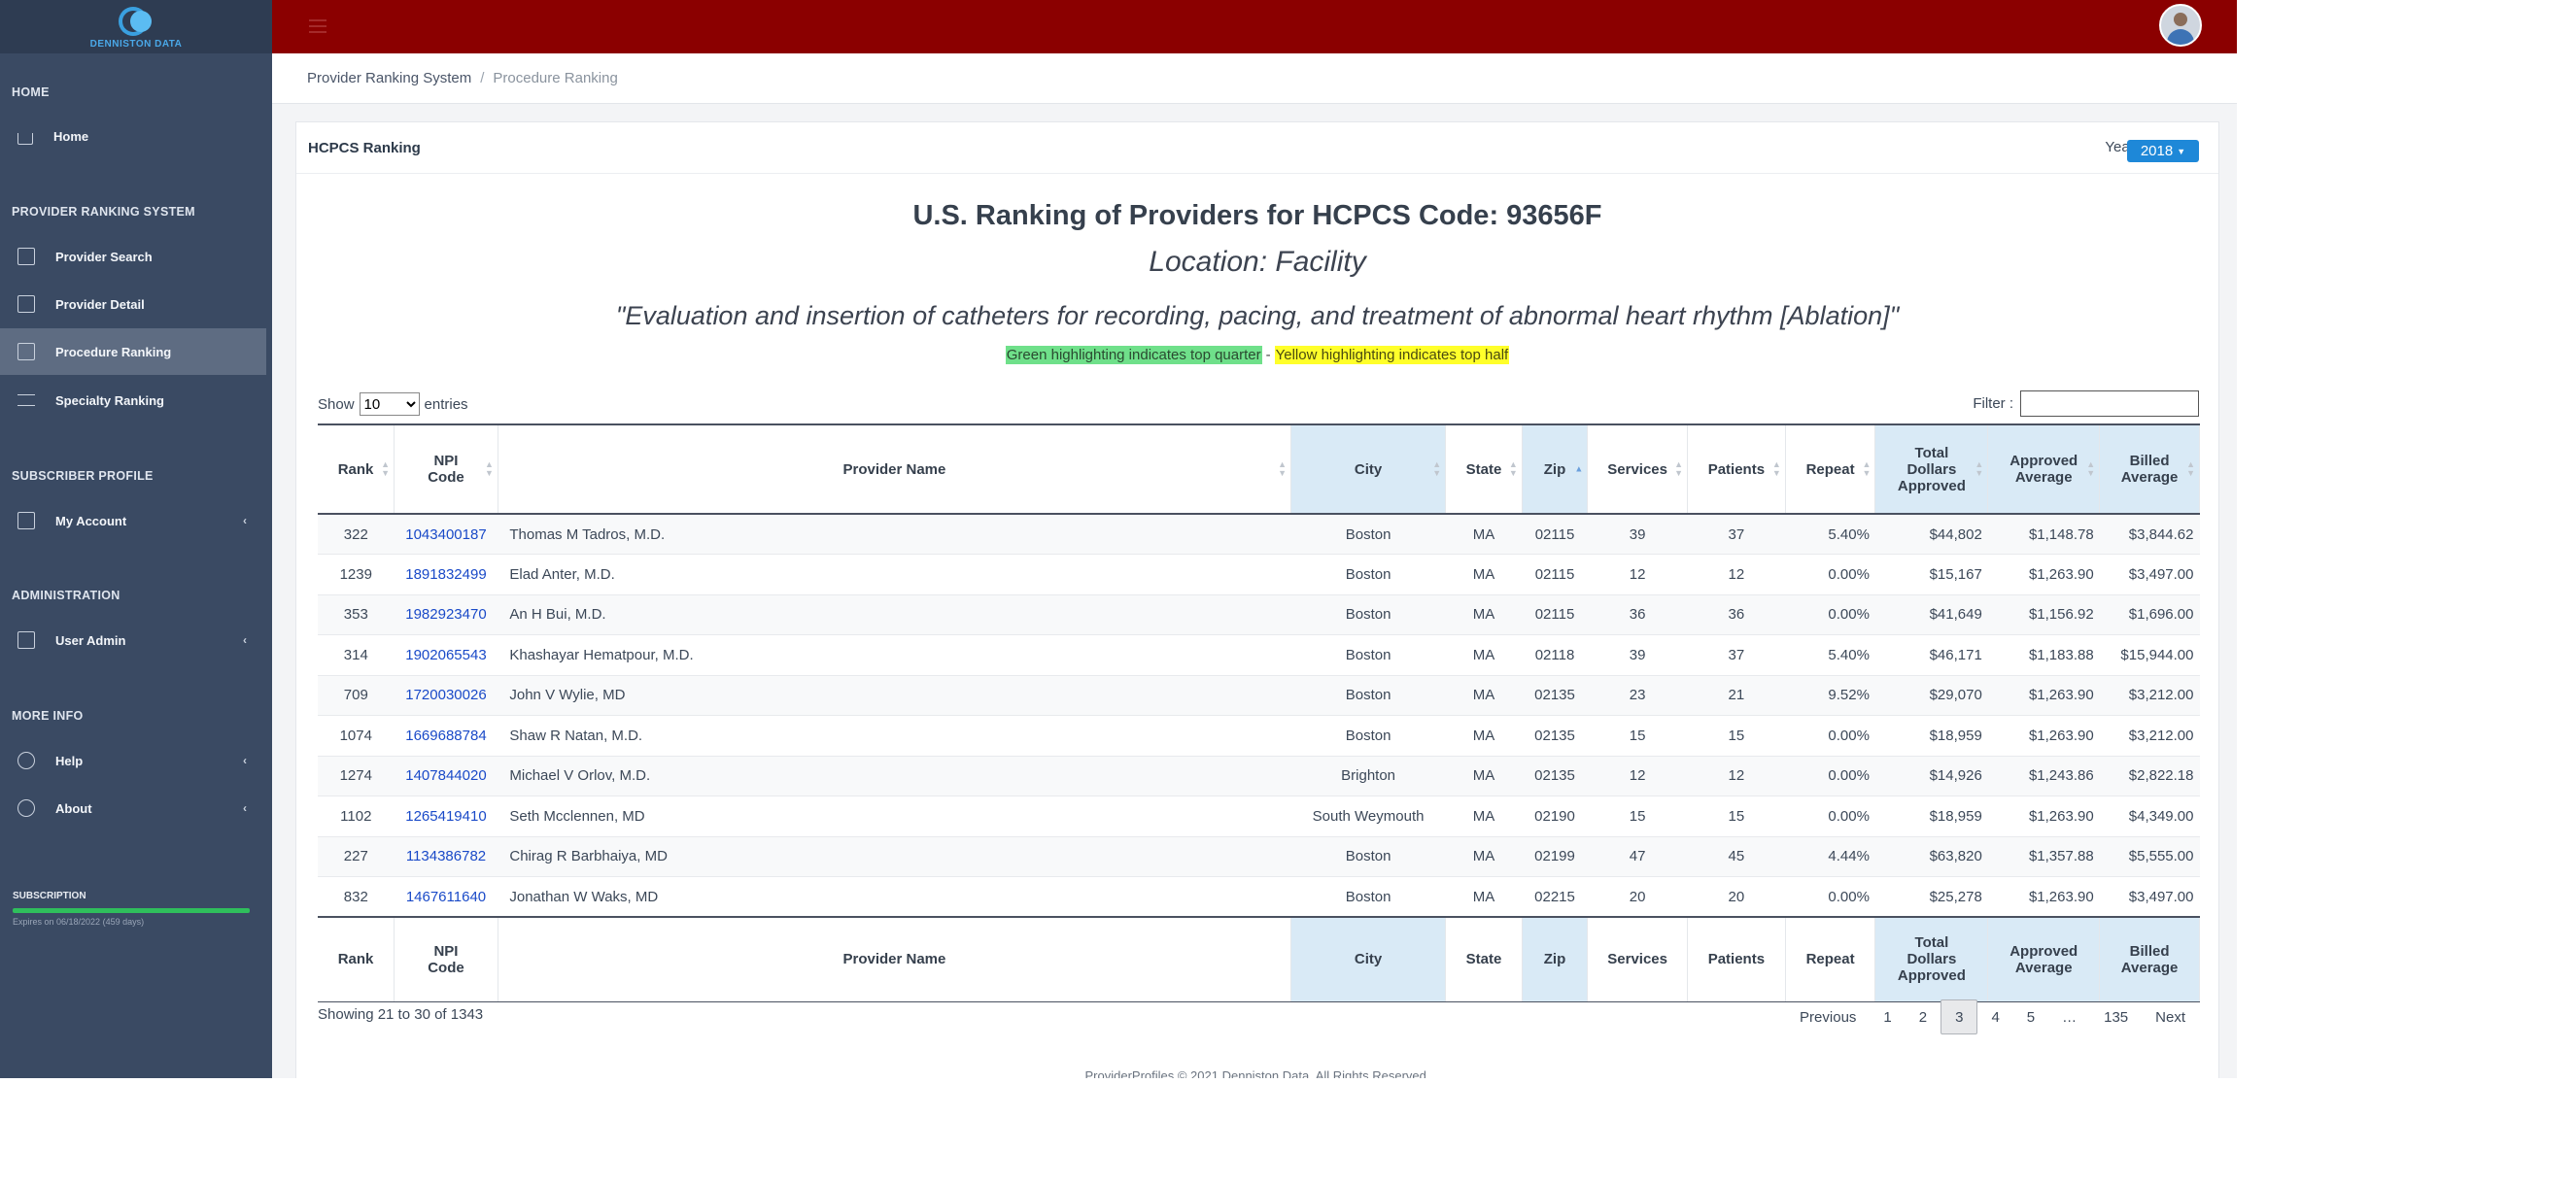 This screenshot has height=1185, width=2576. I want to click on cell-npi: 1902065543, so click(446, 654).